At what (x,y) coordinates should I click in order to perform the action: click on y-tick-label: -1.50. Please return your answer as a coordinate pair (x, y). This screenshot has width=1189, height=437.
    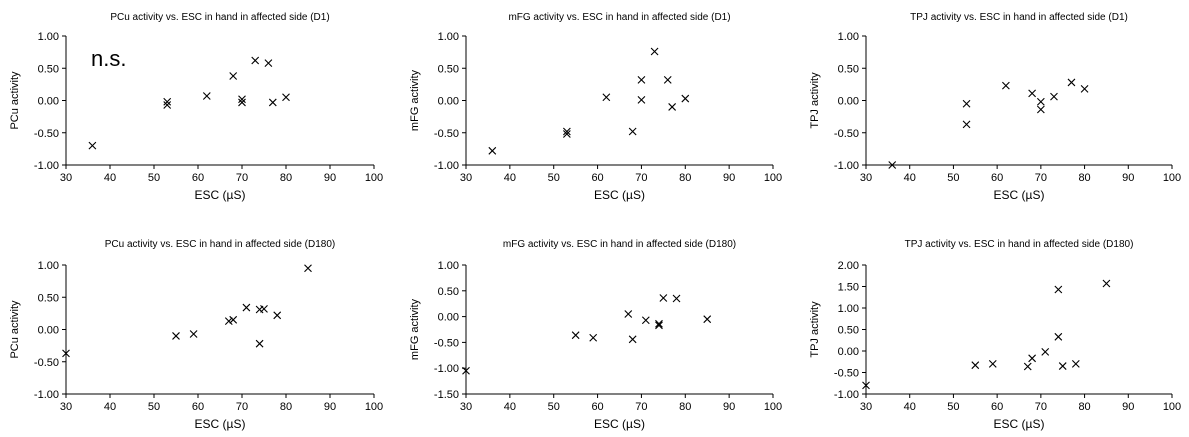
    Looking at the image, I should click on (446, 395).